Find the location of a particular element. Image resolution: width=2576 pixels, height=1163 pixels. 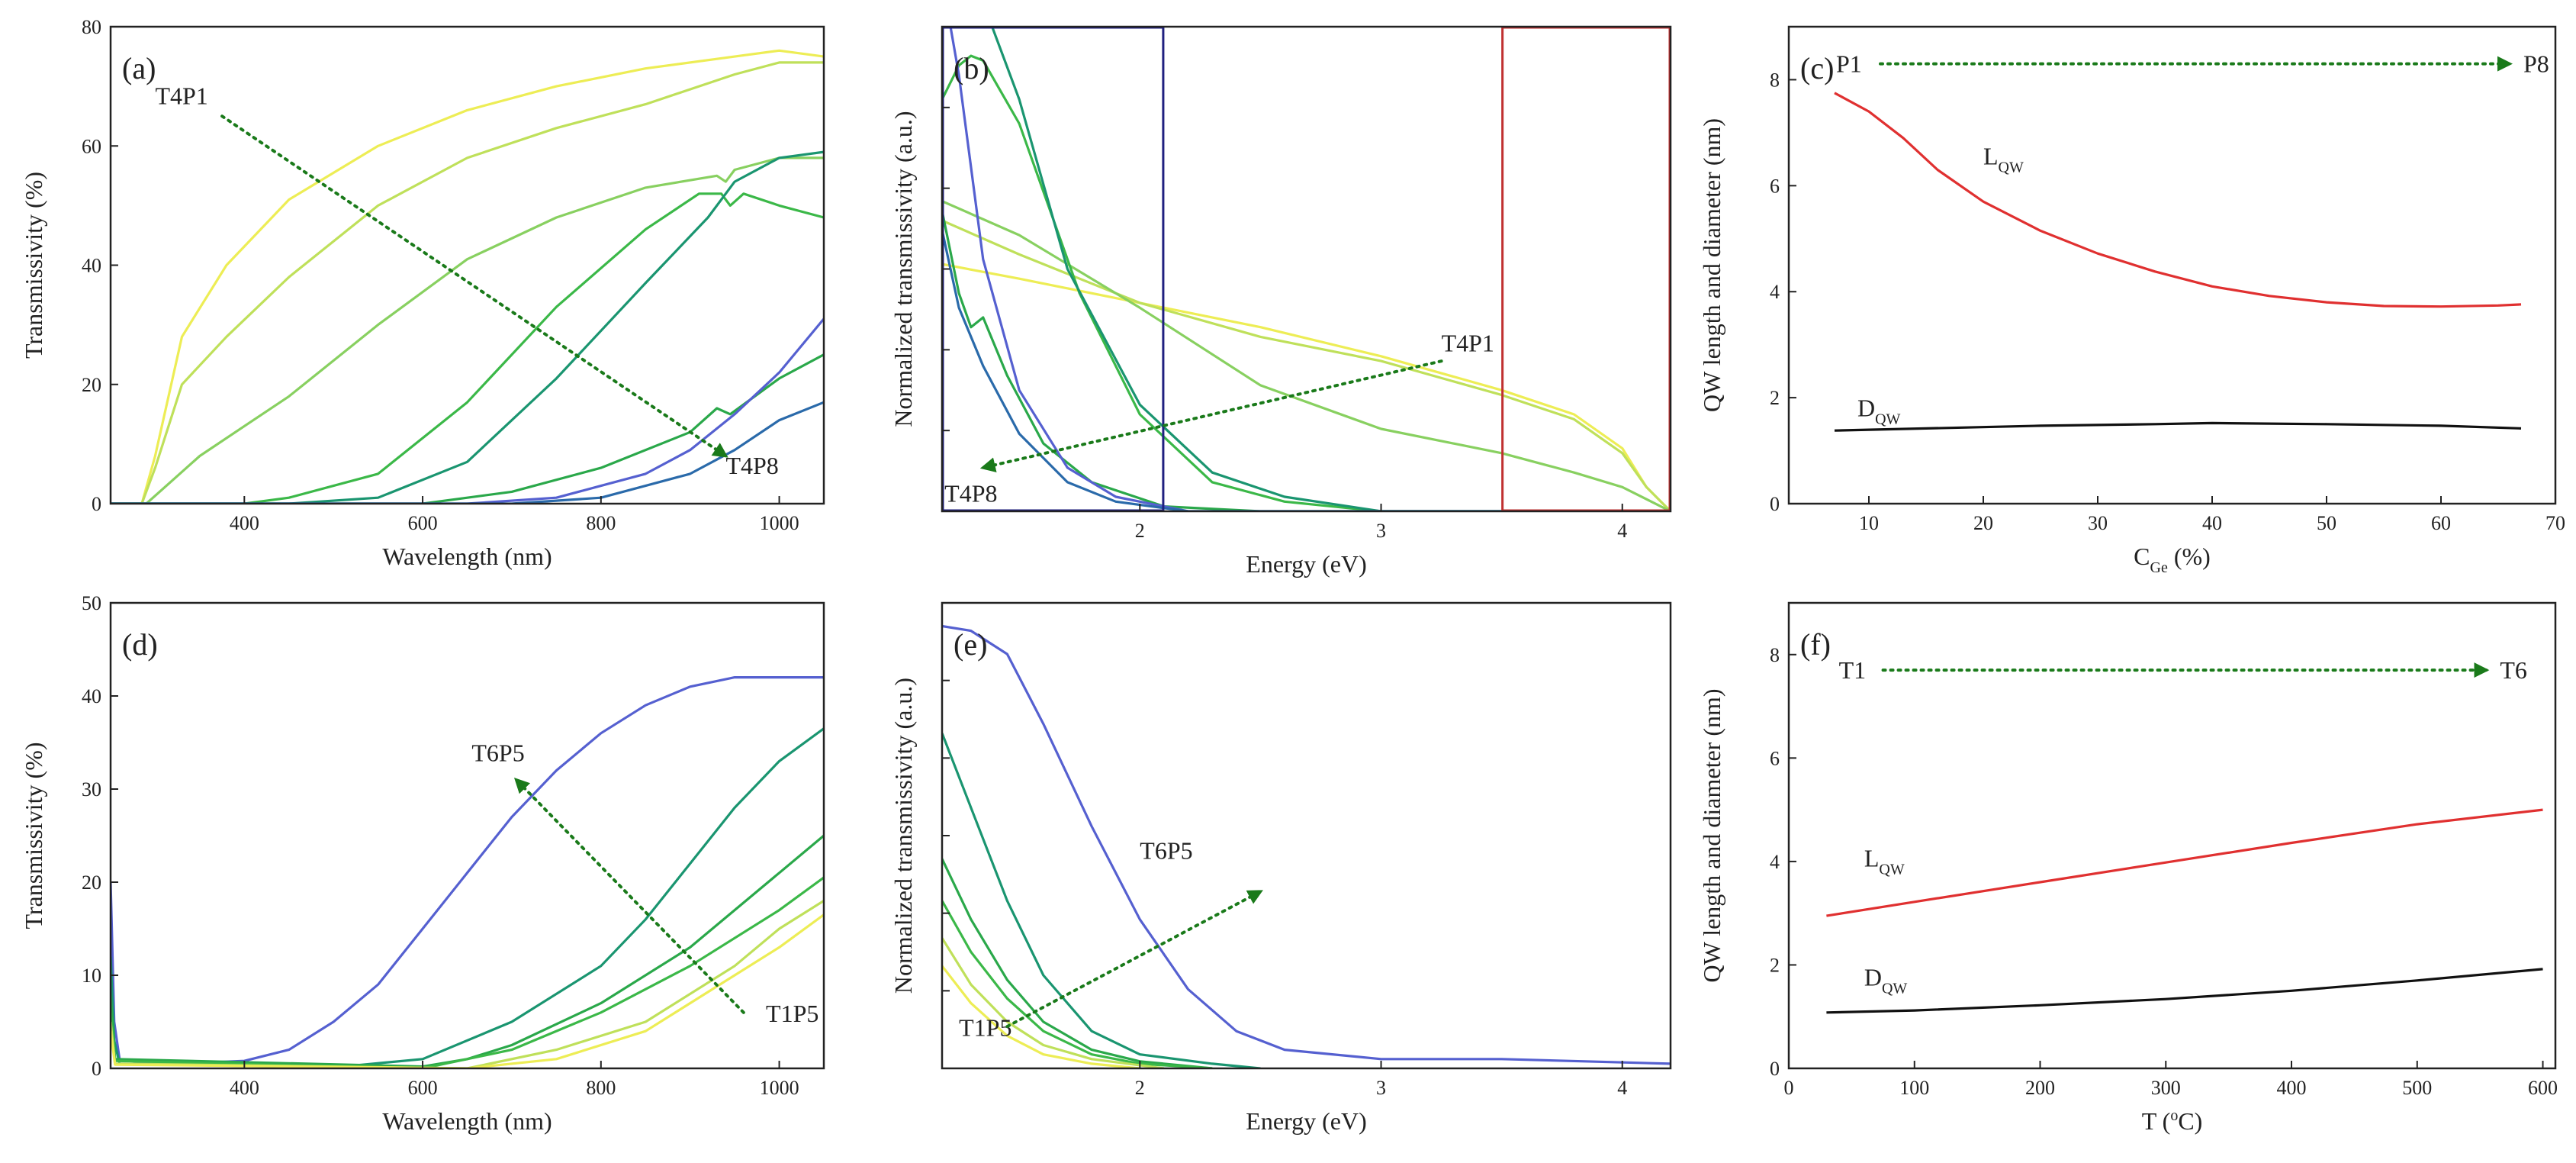

panel-label: (c) is located at coordinates (1817, 68).